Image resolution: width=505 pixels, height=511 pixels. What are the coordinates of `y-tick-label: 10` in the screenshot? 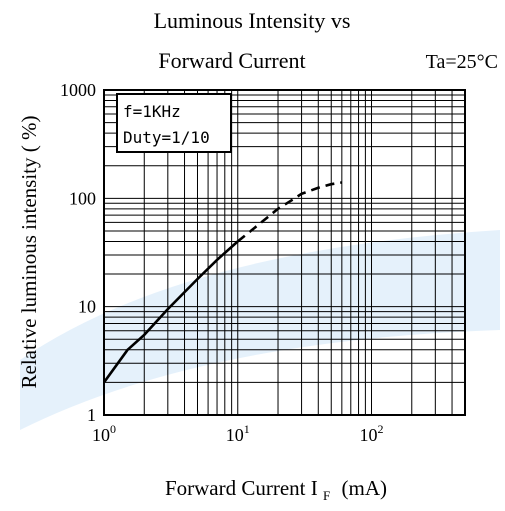 It's located at (87, 307).